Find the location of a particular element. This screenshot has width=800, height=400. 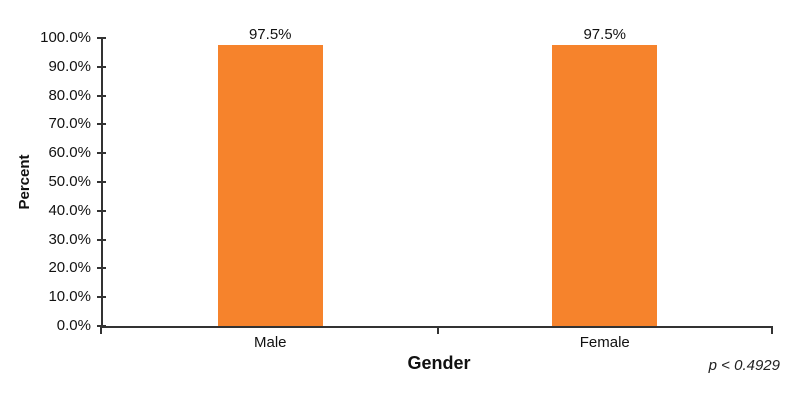

bar-female is located at coordinates (605, 185).